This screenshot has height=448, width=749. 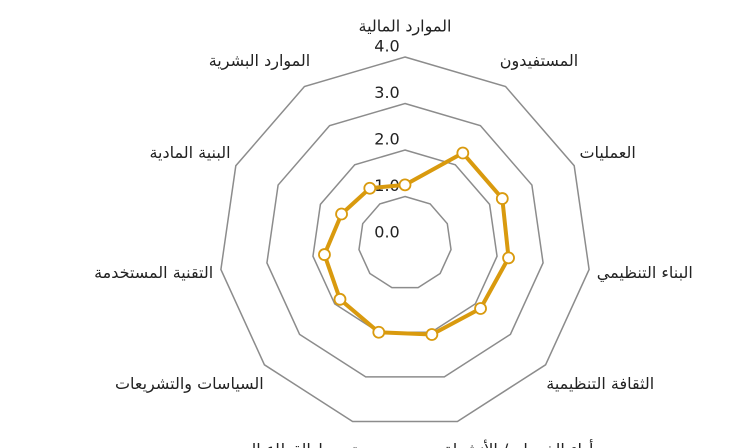 What do you see at coordinates (386, 46) in the screenshot?
I see `r-tick-label: 4.0` at bounding box center [386, 46].